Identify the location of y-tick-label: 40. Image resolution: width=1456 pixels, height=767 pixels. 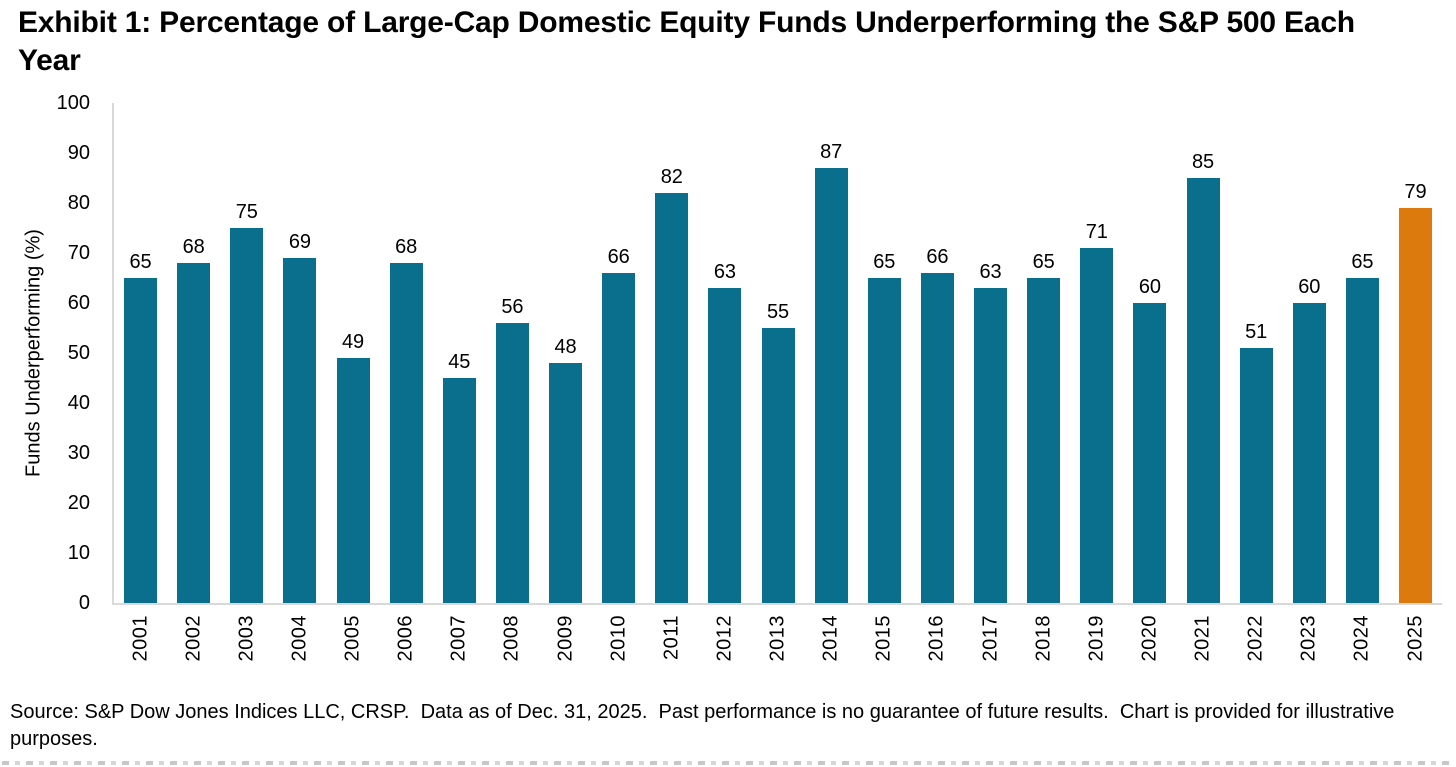
(78, 403).